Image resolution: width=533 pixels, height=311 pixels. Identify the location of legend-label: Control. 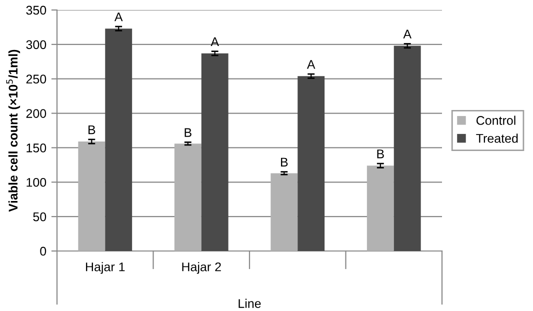
(496, 120).